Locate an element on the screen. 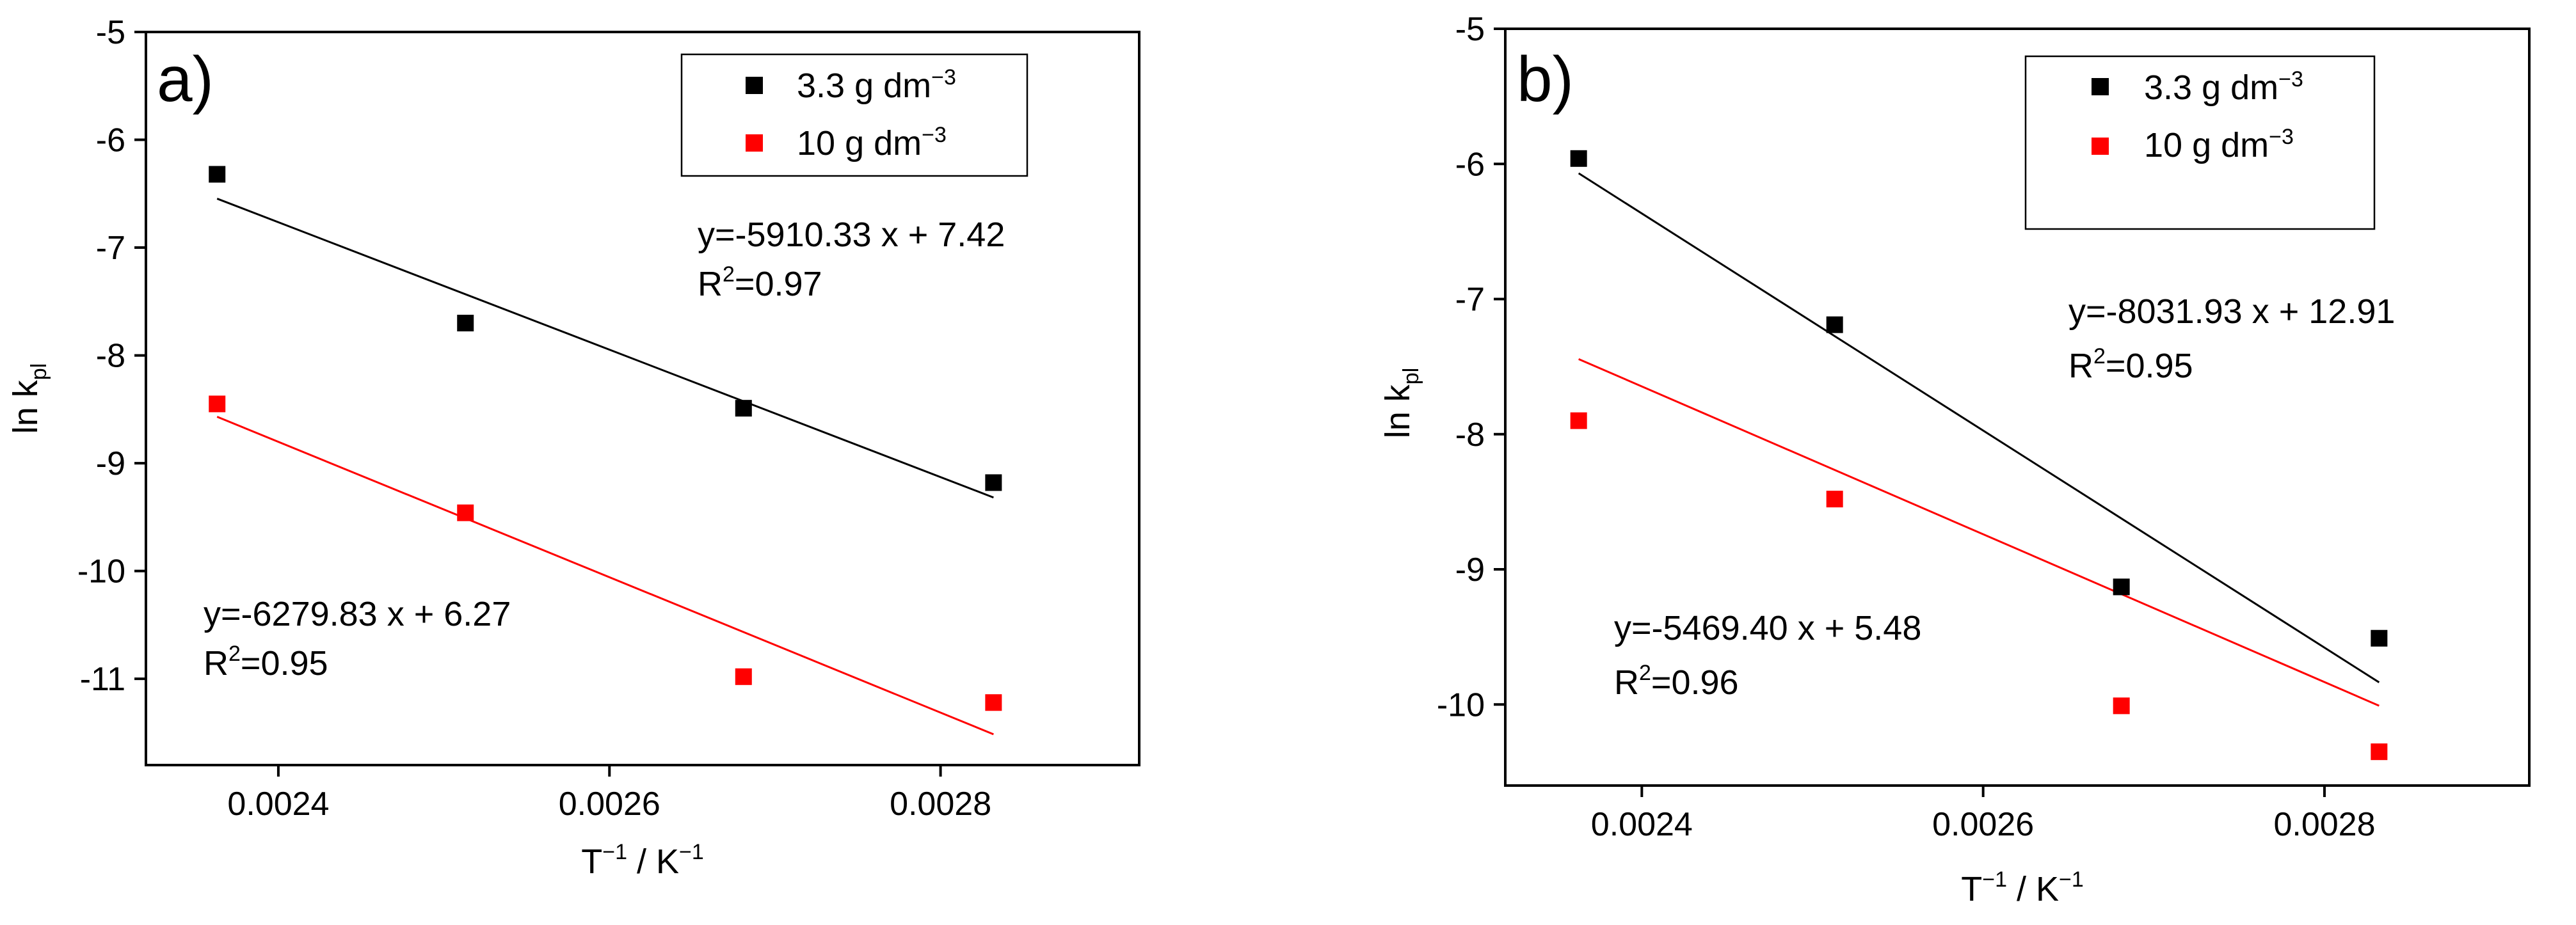 The height and width of the screenshot is (925, 2576). x-tick-label: 0.0026 is located at coordinates (609, 804).